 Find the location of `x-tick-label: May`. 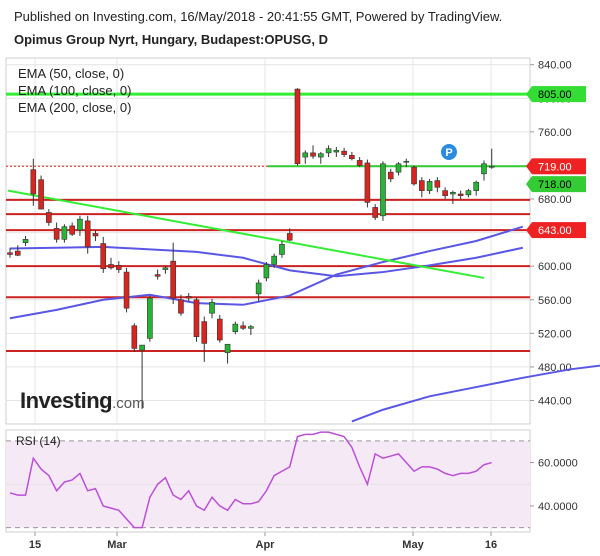

x-tick-label: May is located at coordinates (413, 545).